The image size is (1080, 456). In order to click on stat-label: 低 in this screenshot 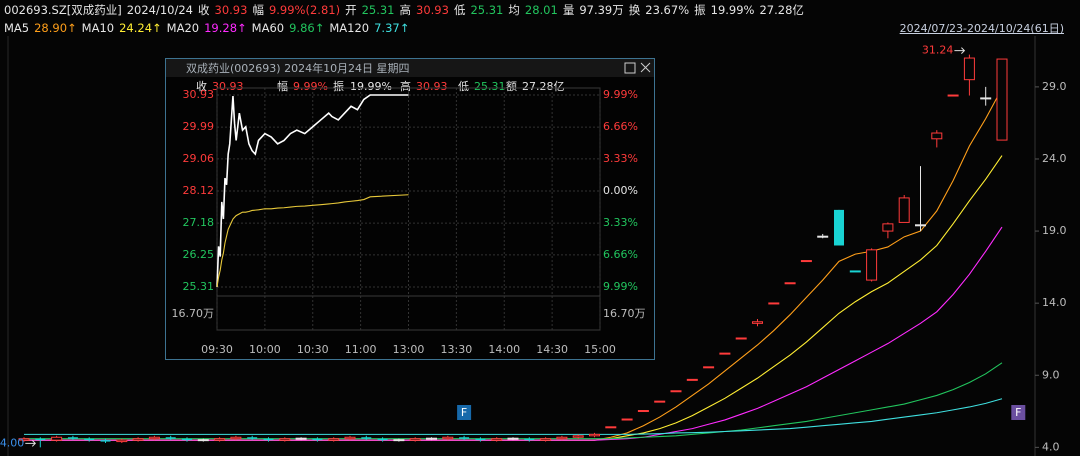, I will do `click(463, 86)`.